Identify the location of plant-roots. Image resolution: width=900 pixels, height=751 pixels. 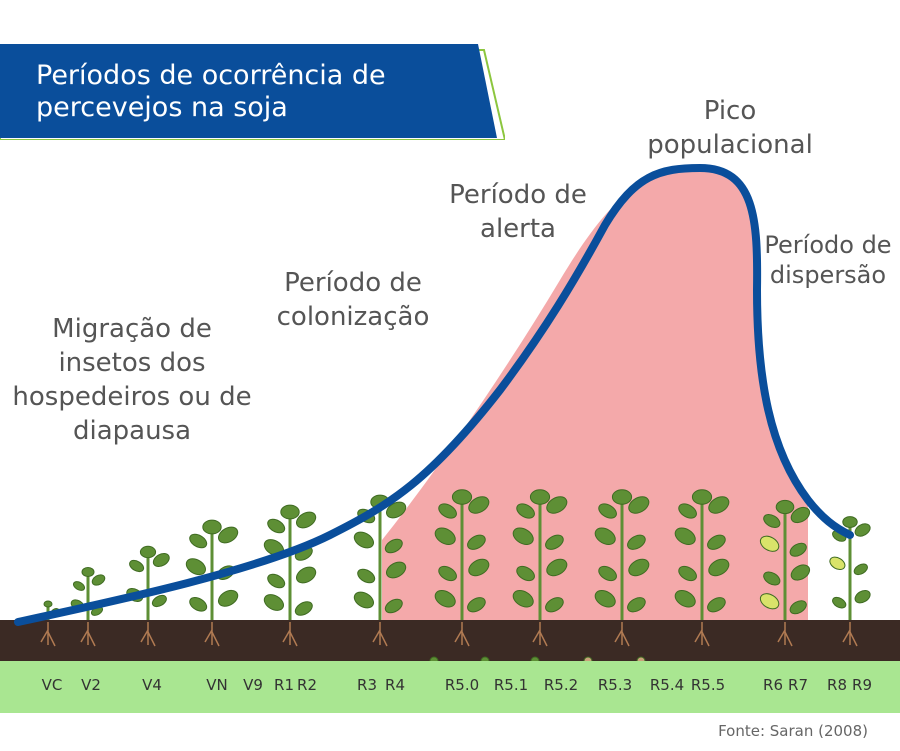
(449, 634).